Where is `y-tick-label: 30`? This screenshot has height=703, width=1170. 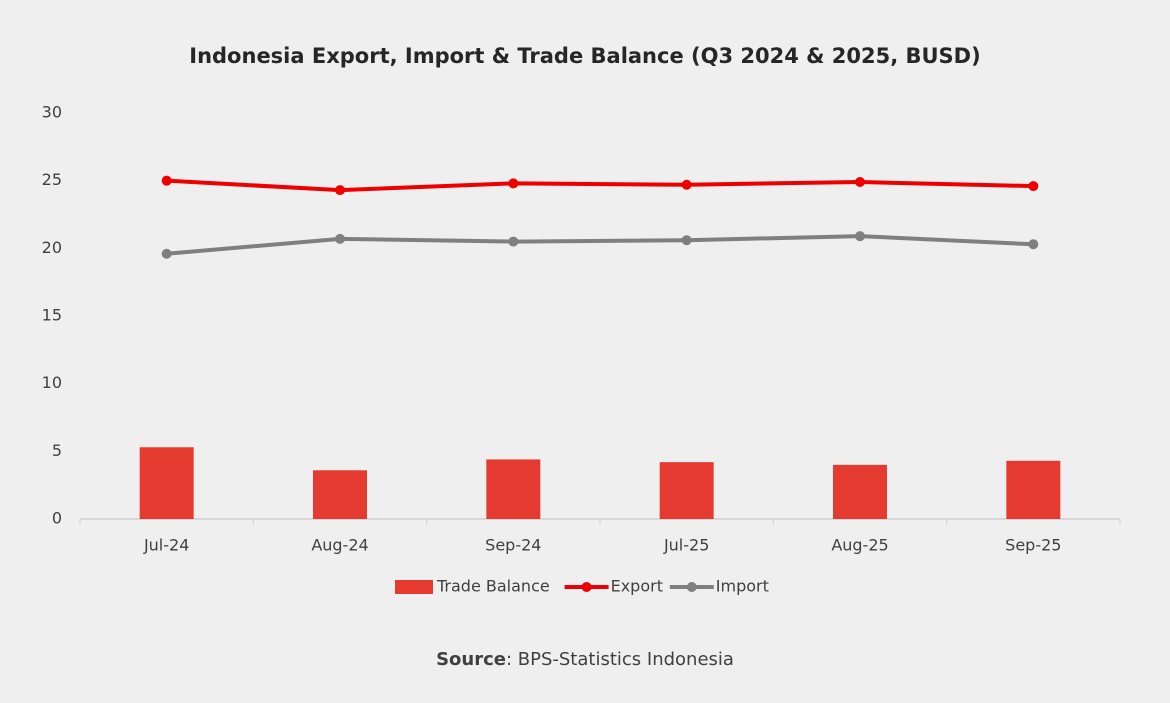
y-tick-label: 30 is located at coordinates (52, 112).